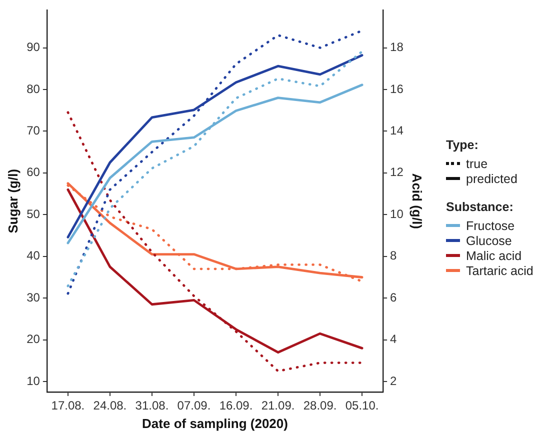  I want to click on y2-tick-label: 16, so click(397, 89).